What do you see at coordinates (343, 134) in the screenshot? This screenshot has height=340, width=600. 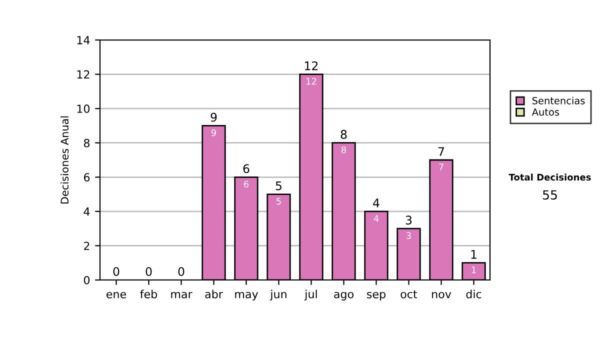 I see `total-label: 8` at bounding box center [343, 134].